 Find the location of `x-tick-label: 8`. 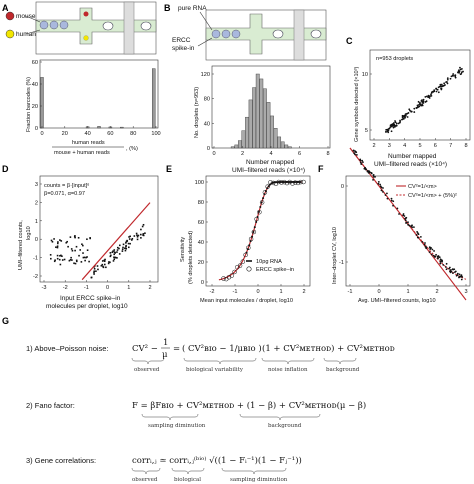

x-tick-label: 8 is located at coordinates (327, 154).